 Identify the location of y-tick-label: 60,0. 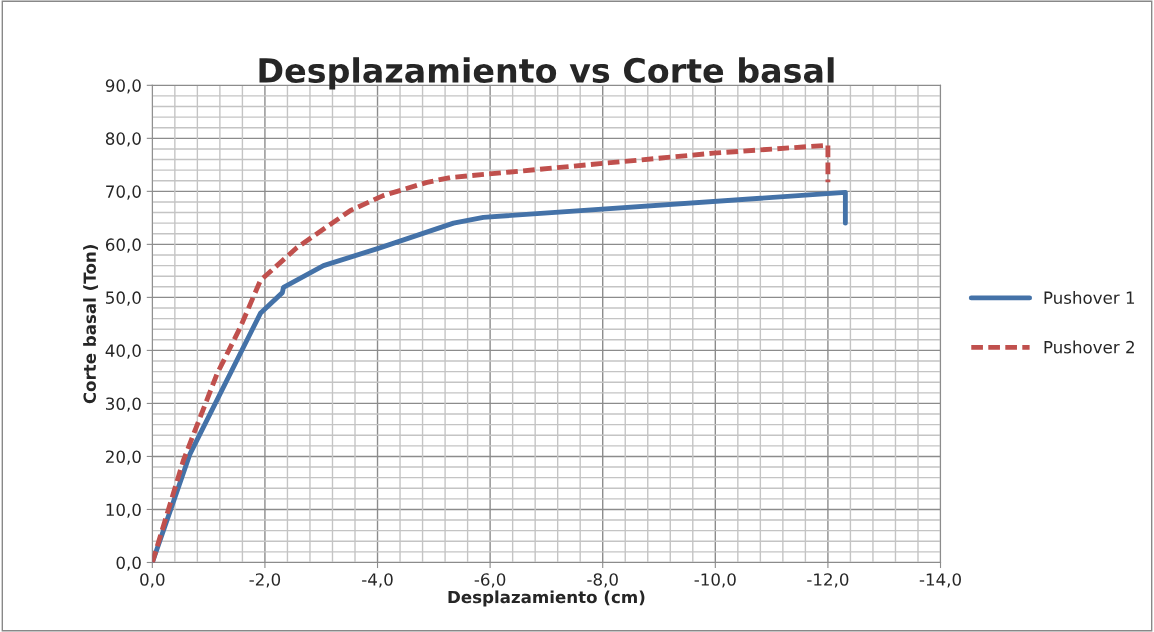
(123, 245).